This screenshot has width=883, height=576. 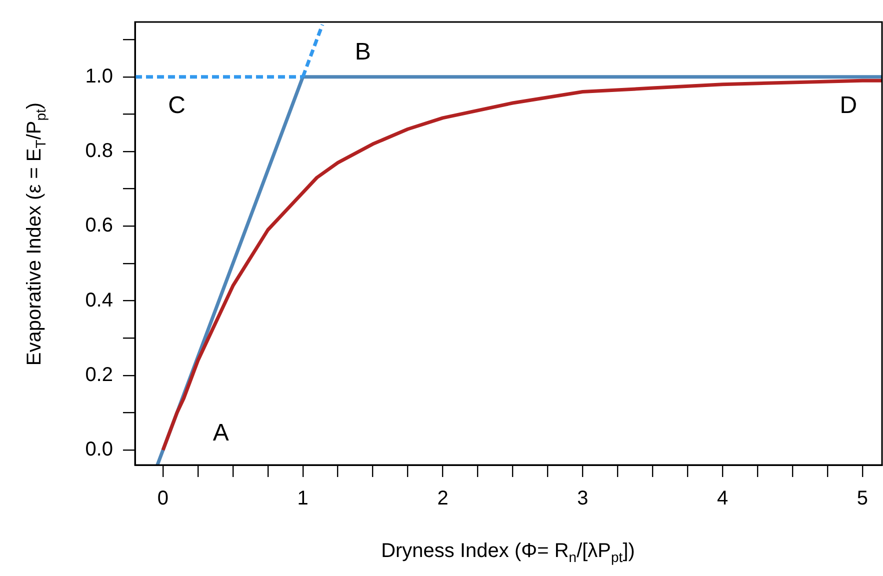 What do you see at coordinates (582, 499) in the screenshot?
I see `x-tick-label: 3` at bounding box center [582, 499].